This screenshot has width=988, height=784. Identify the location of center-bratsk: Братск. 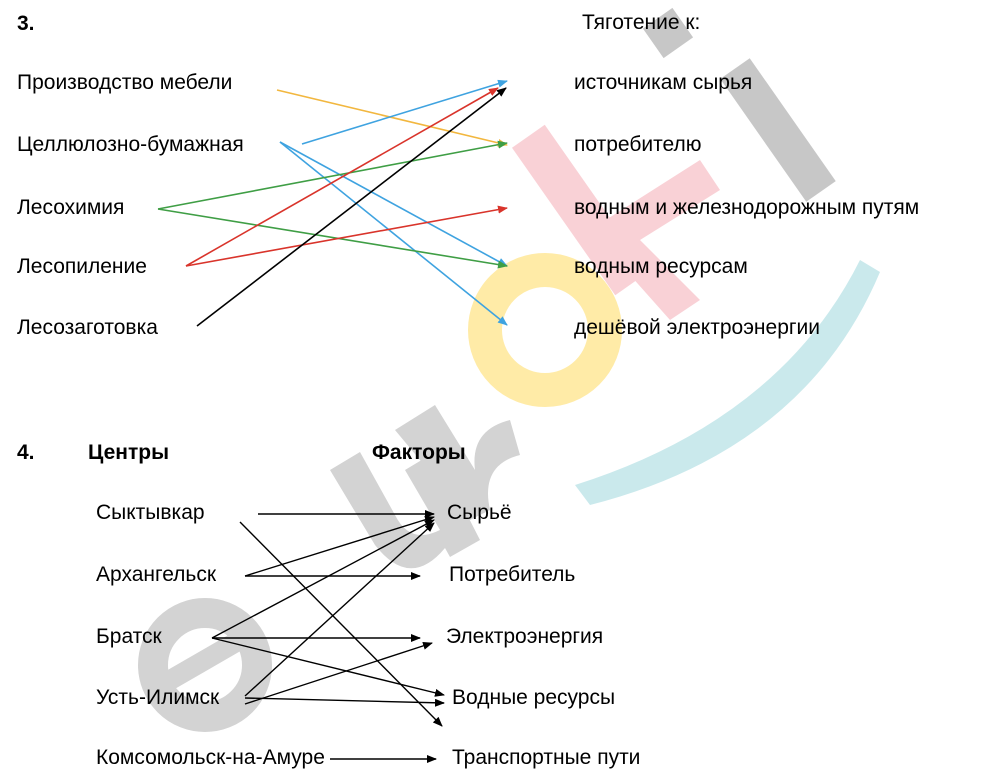
(129, 636).